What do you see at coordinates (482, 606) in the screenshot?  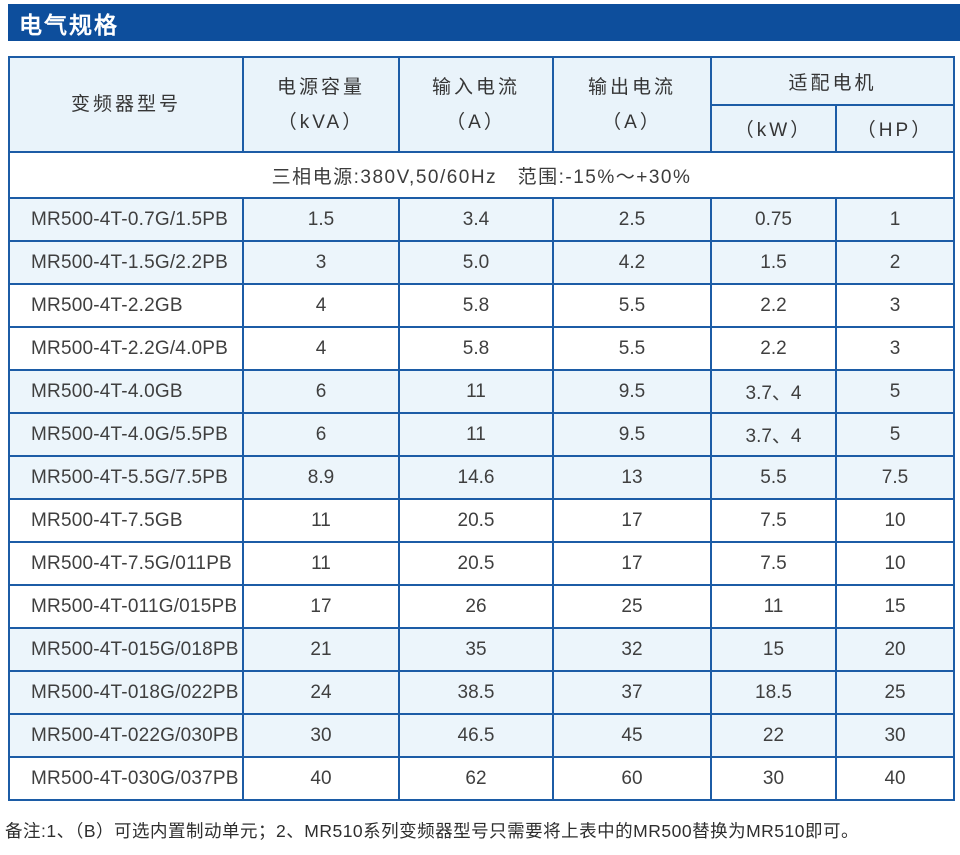 I see `table-row: MR500-4T-011G/015PB 17 26 25 11 15` at bounding box center [482, 606].